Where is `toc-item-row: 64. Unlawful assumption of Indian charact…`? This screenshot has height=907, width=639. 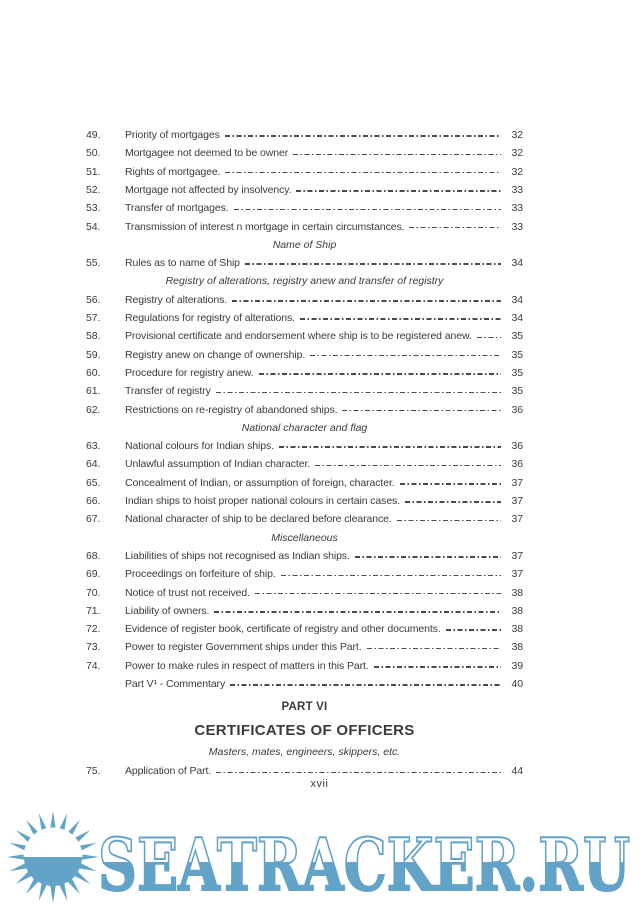
toc-item-row: 64. Unlawful assumption of Indian charact… is located at coordinates (304, 464).